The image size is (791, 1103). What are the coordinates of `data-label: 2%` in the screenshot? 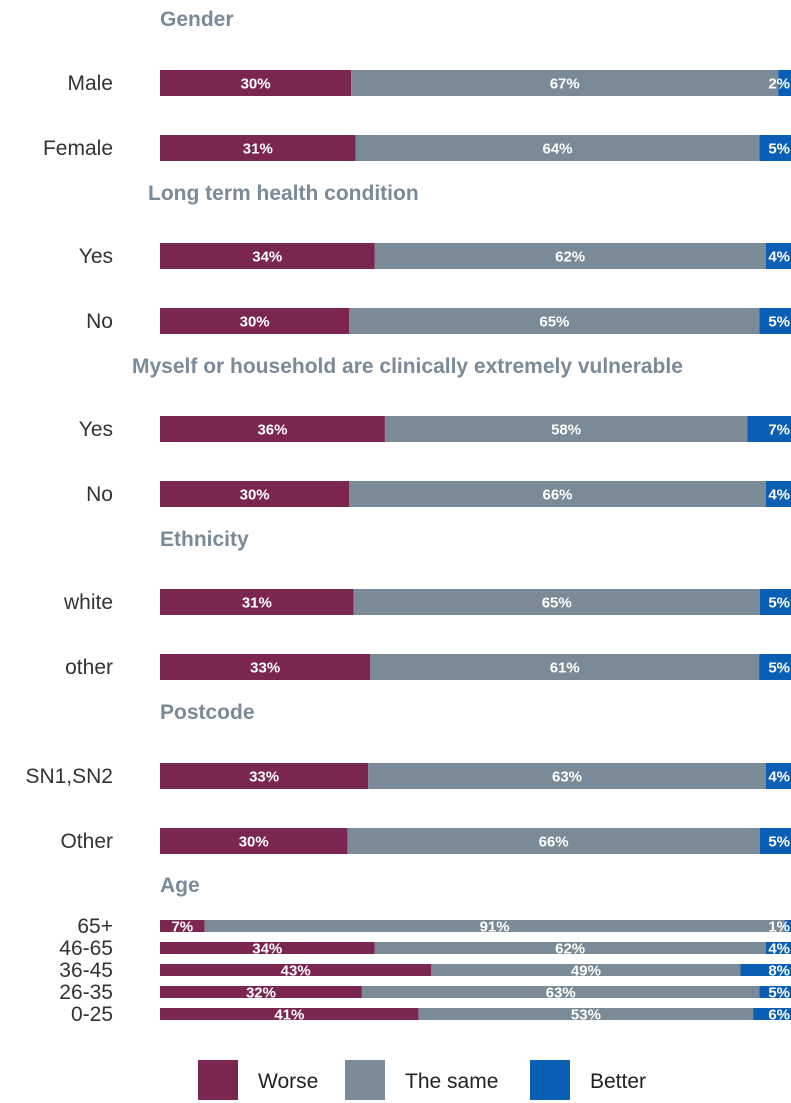 It's located at (779, 83).